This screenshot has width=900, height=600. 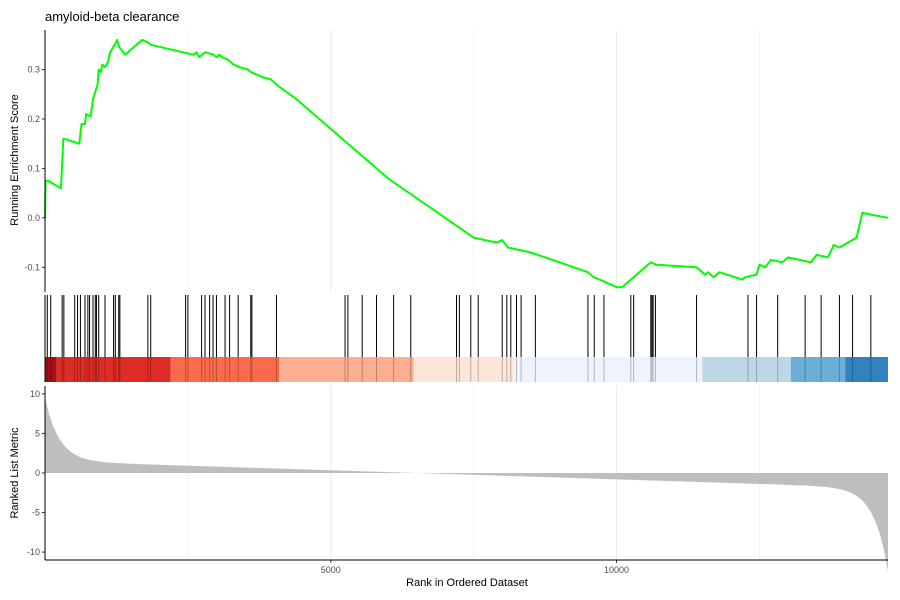 What do you see at coordinates (112, 16) in the screenshot?
I see `chart-title: amyloid-beta clearance` at bounding box center [112, 16].